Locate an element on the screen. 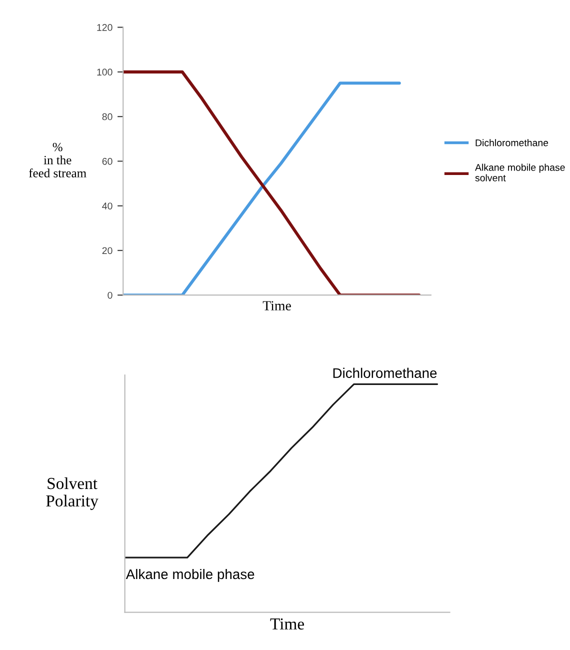  y-tick-label: 100 is located at coordinates (104, 72).